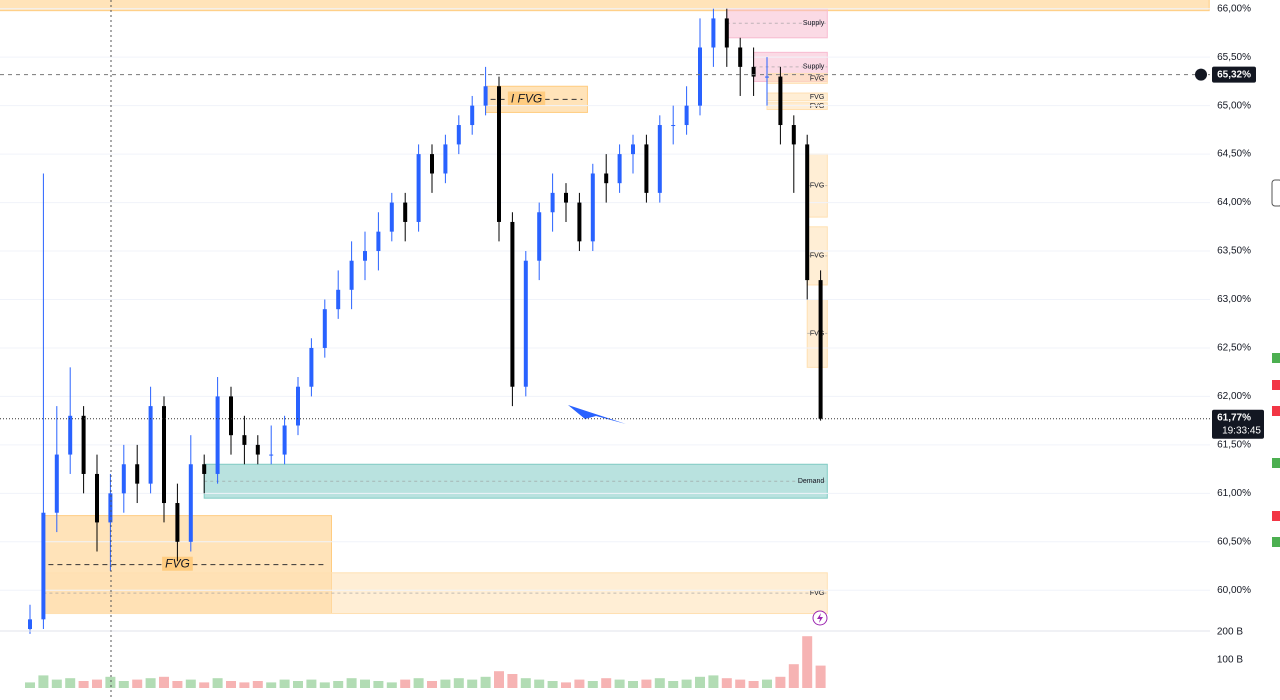 This screenshot has height=700, width=1280. I want to click on last-price-tag, so click(1238, 424).